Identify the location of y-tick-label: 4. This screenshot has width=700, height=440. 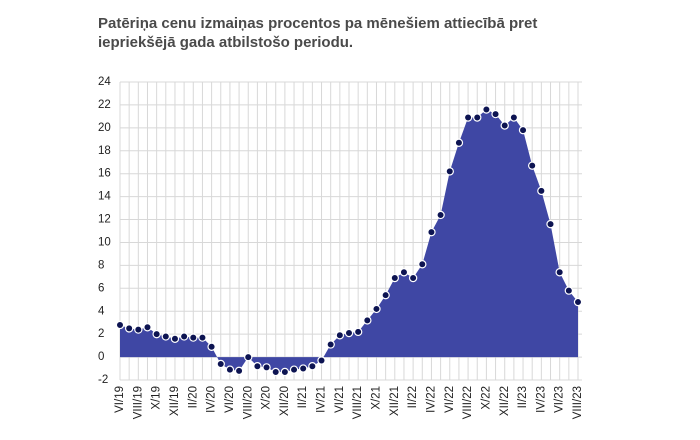
(101, 311).